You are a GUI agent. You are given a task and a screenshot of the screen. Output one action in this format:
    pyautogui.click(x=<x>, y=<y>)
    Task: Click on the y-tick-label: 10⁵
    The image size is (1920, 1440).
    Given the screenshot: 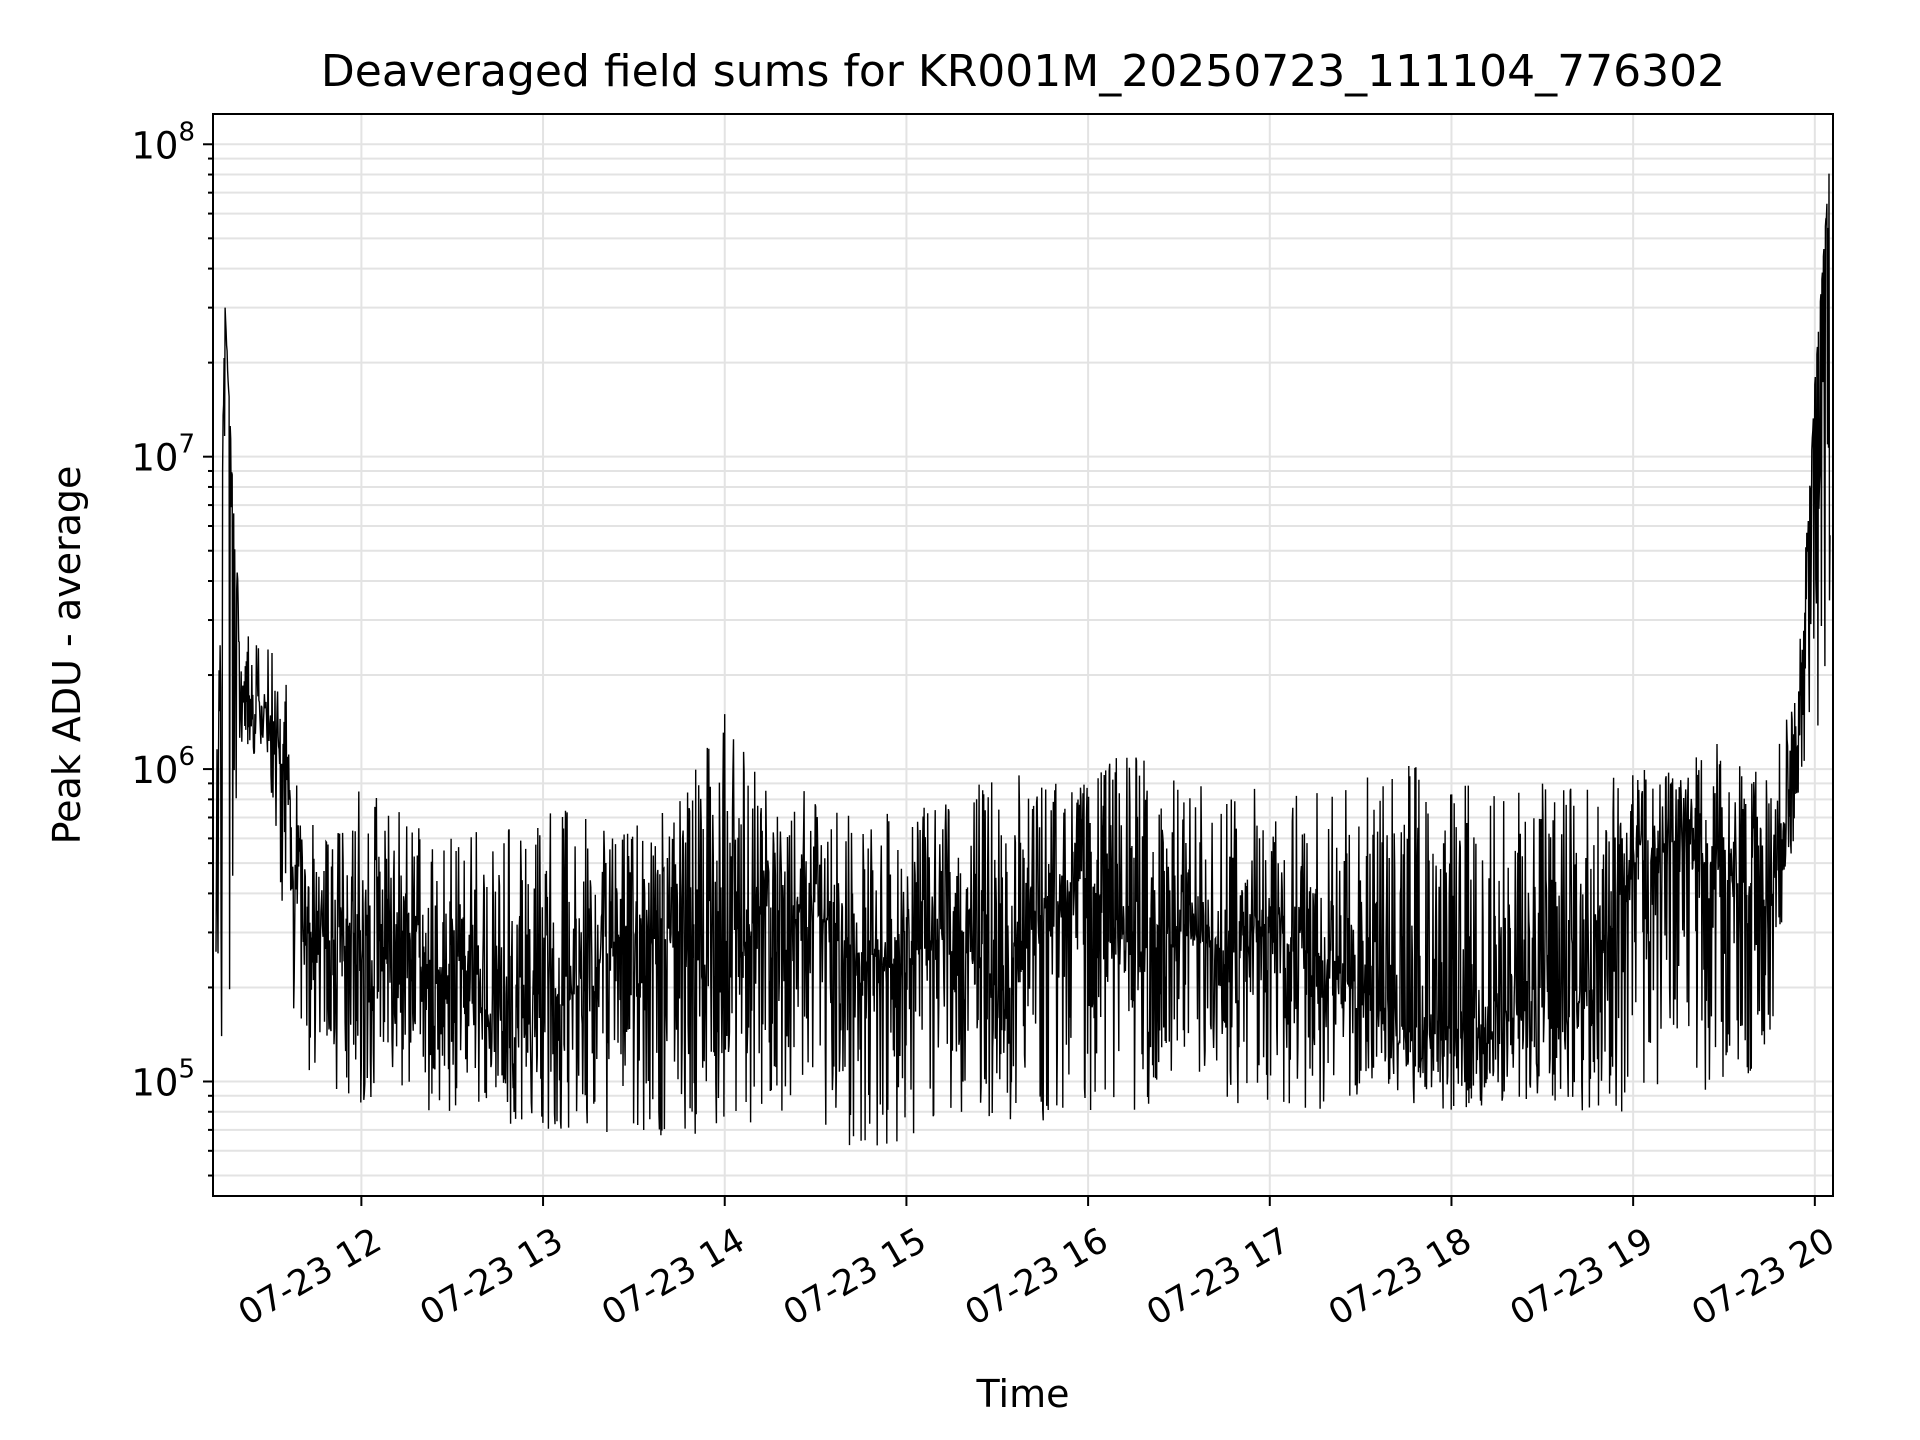 What is the action you would take?
    pyautogui.click(x=163, y=1079)
    